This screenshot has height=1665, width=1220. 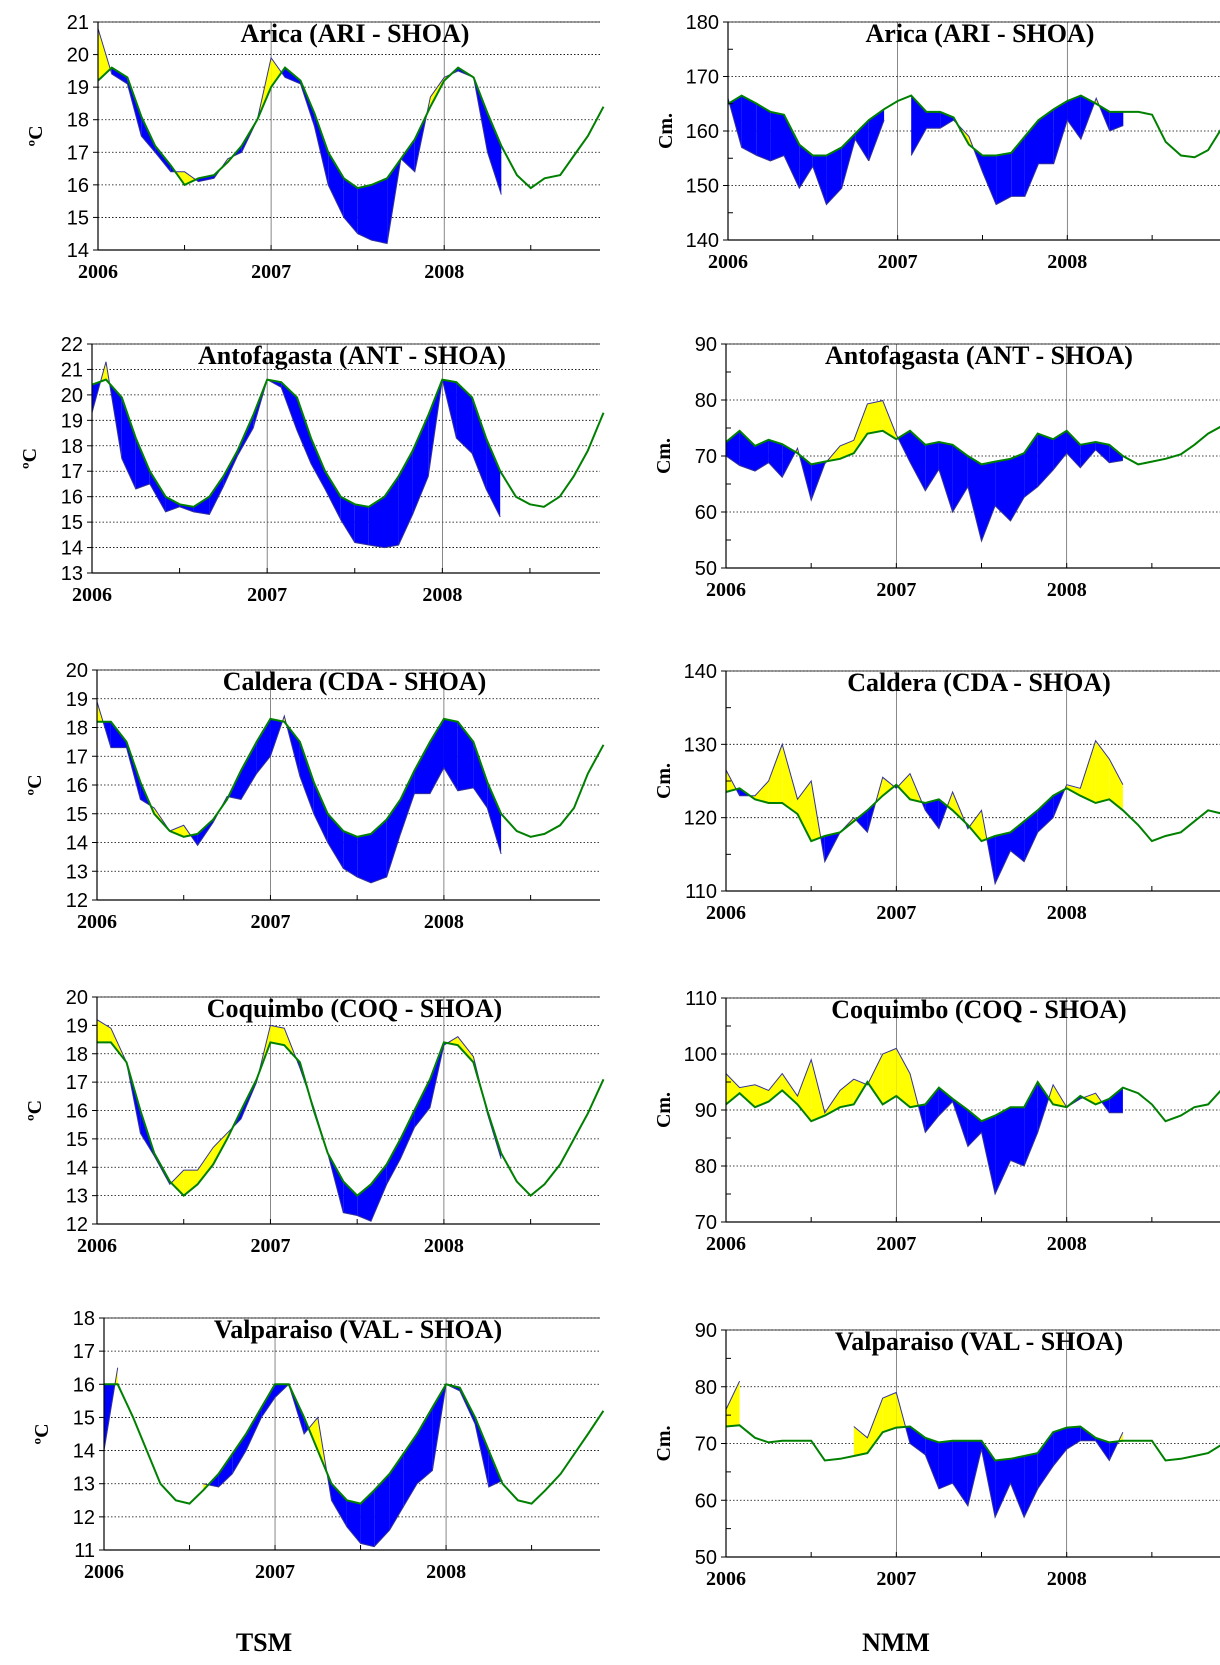 I want to click on y-tick-label: 18, so click(x=77, y=1055).